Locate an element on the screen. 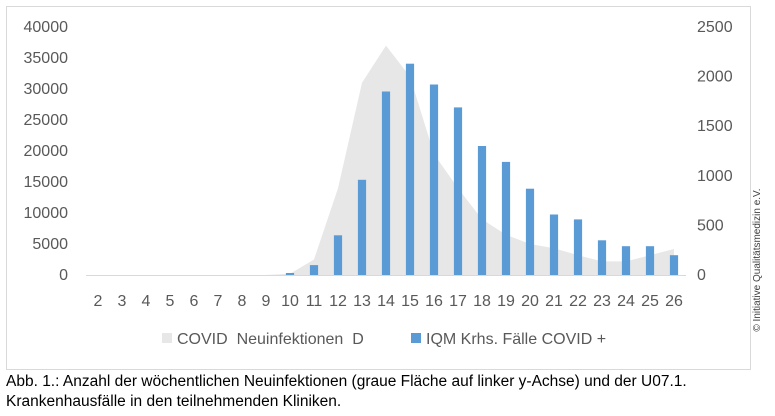 The image size is (775, 416). y-left-tick-label: 25000 is located at coordinates (46, 120).